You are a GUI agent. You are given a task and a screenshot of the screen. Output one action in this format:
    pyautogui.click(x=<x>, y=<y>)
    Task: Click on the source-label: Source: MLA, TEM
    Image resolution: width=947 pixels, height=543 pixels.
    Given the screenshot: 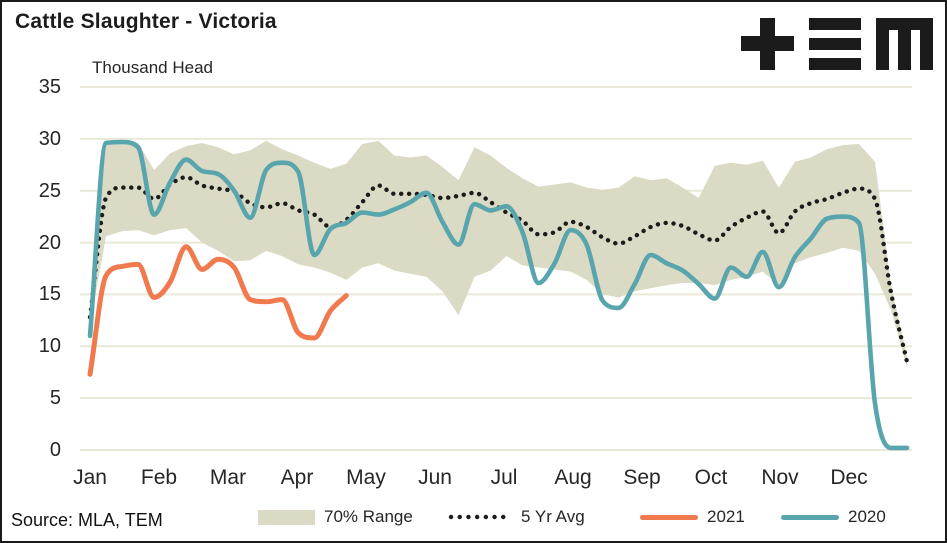 What is the action you would take?
    pyautogui.click(x=87, y=520)
    